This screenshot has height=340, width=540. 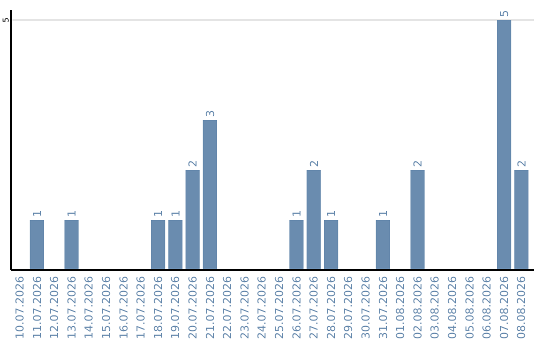 What do you see at coordinates (106, 307) in the screenshot?
I see `x-tick-label: 15.07.2026` at bounding box center [106, 307].